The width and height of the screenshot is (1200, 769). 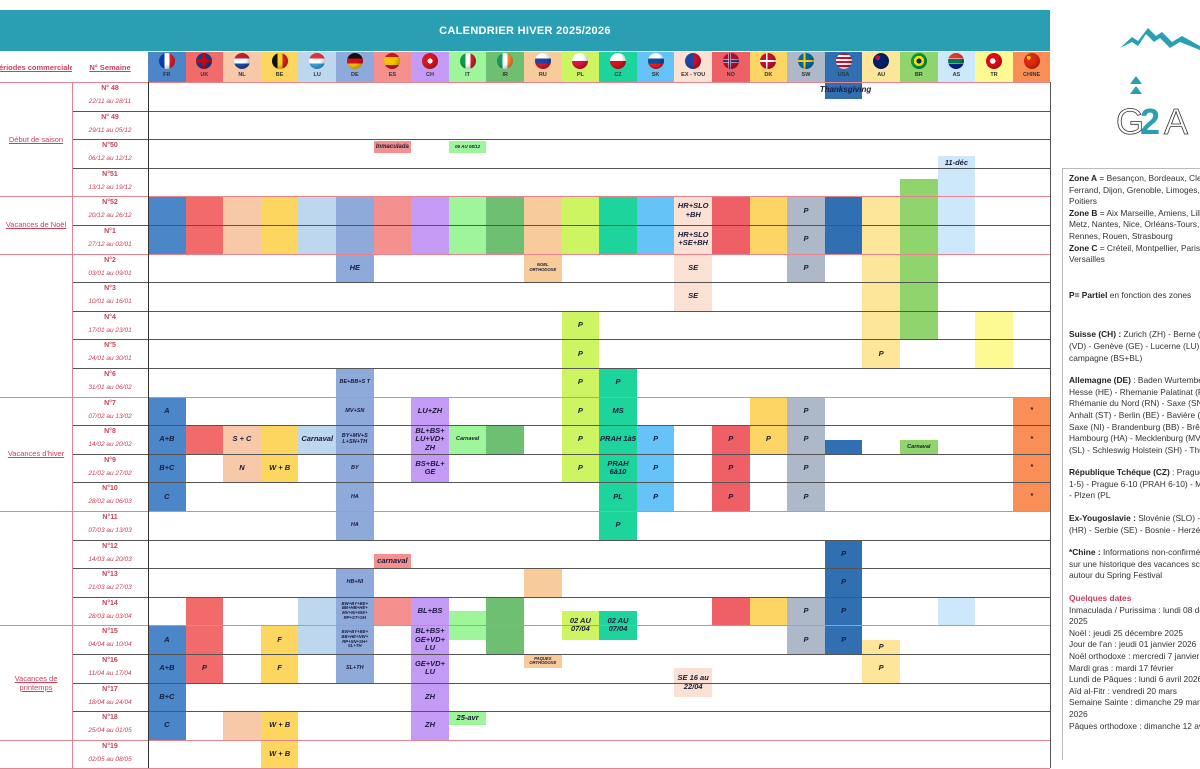 I want to click on week-number: N° 49, so click(x=110, y=117).